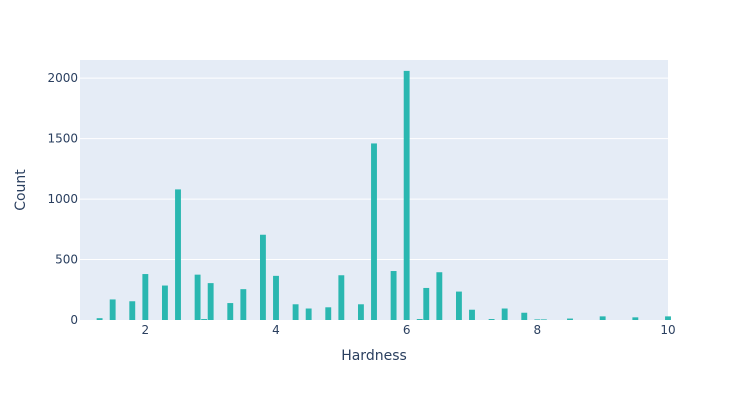  Describe the element at coordinates (667, 330) in the screenshot. I see `x-tick-label: 10` at that location.